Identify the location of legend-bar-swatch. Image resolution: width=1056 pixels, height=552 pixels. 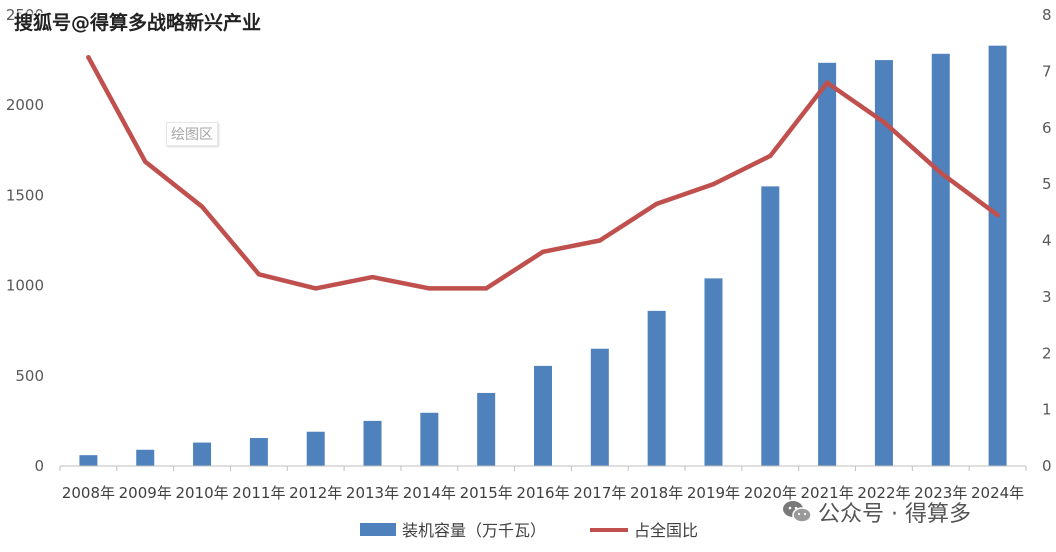
(378, 529).